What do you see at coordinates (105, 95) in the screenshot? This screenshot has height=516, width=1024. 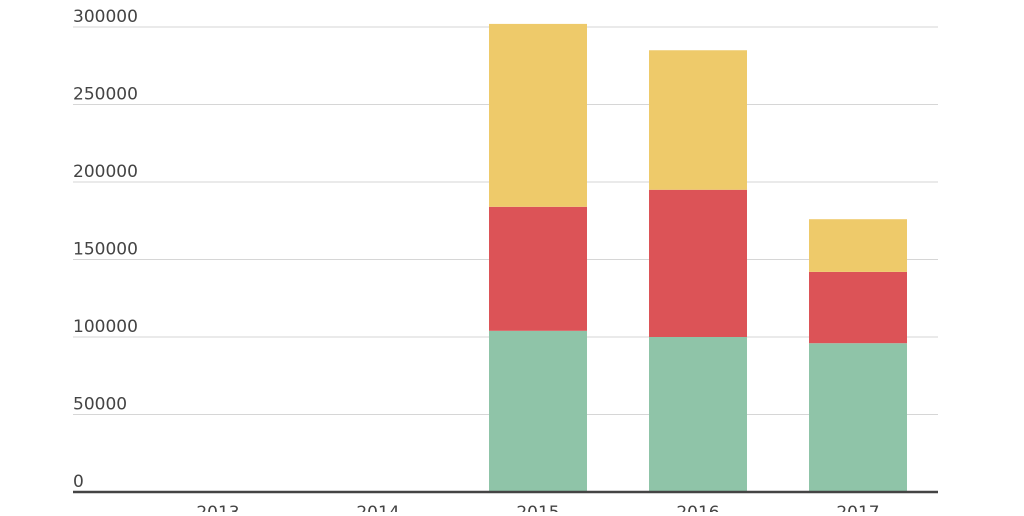 I see `y-tick-label: 250000` at bounding box center [105, 95].